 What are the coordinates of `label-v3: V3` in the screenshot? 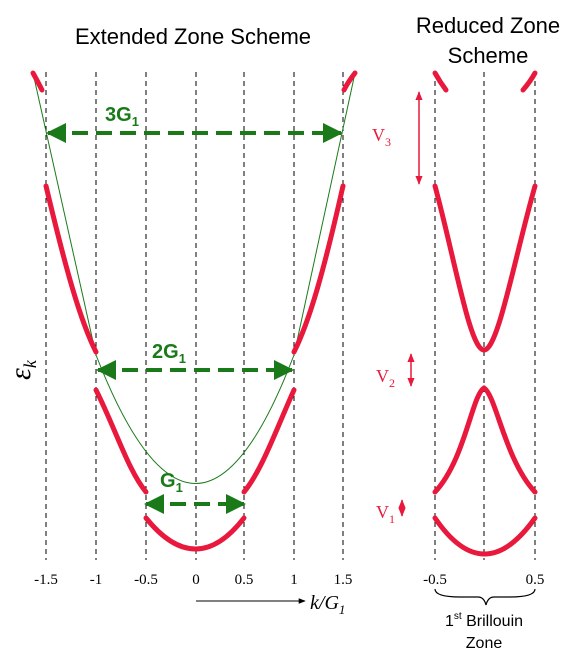 It's located at (381, 137).